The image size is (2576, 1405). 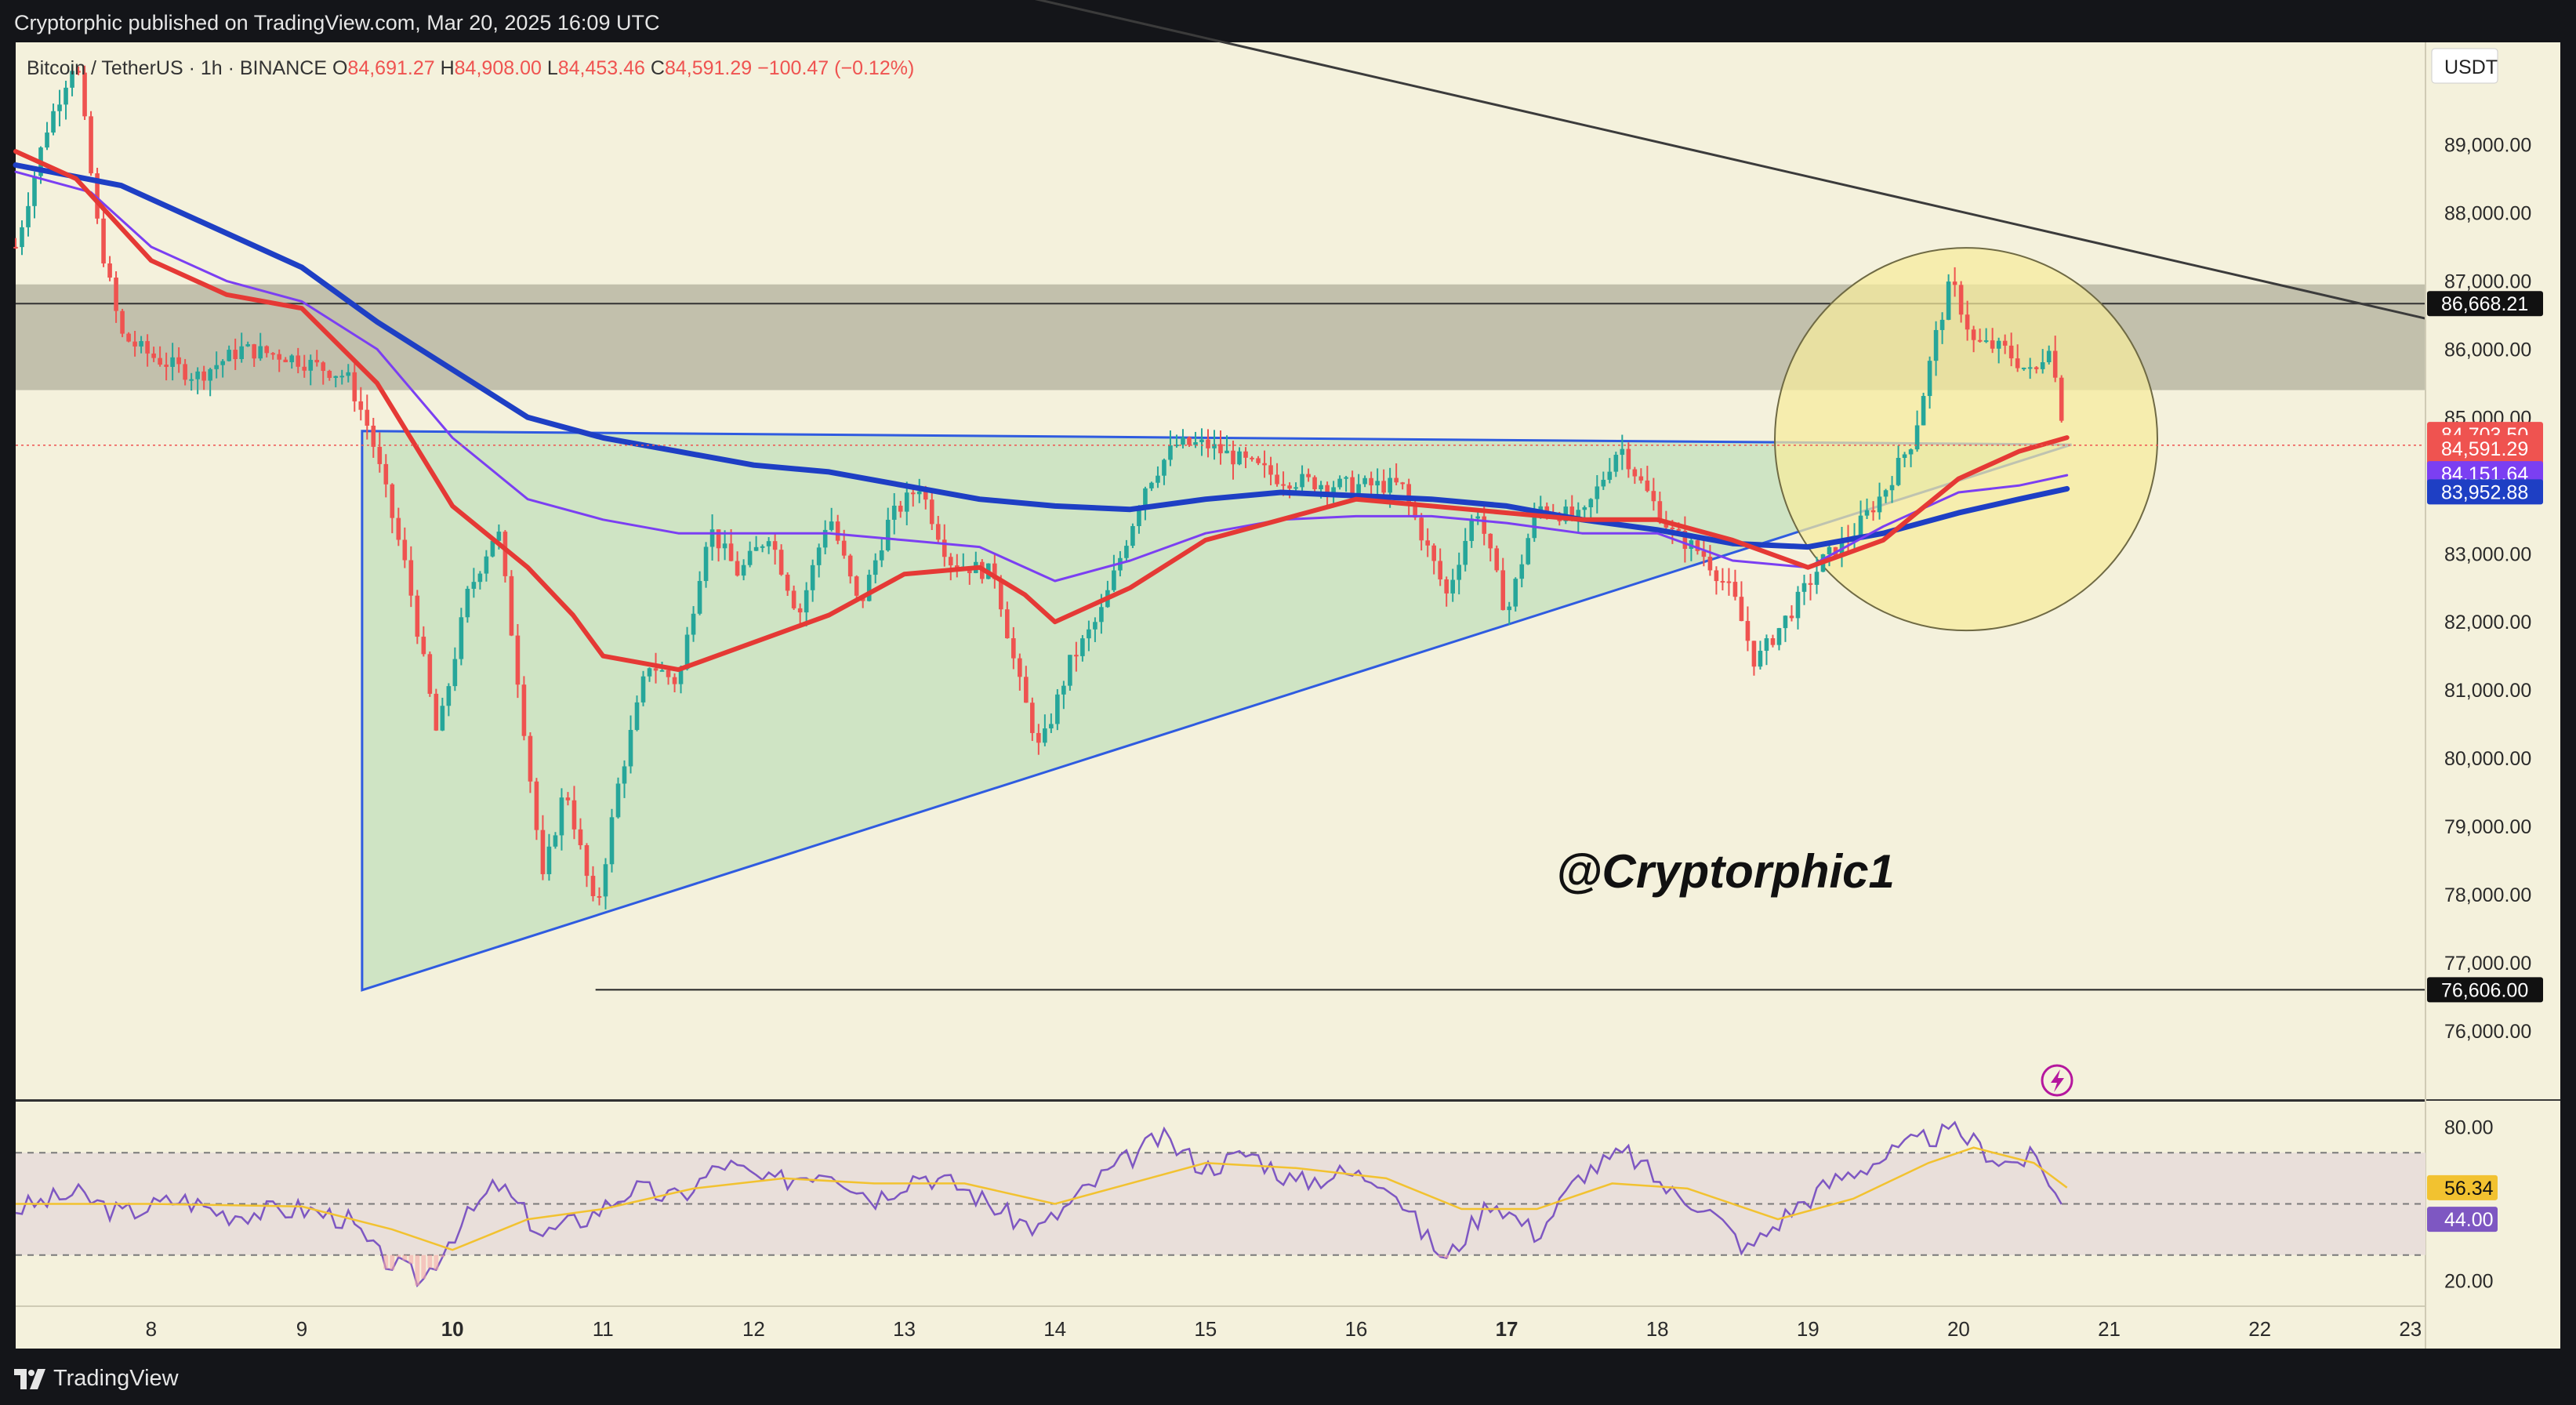 I want to click on tradingview-brand-text: TradingView, so click(x=116, y=1378).